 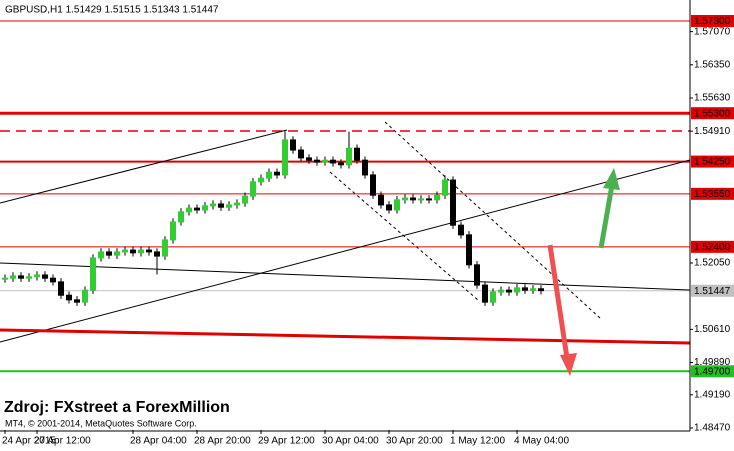 I want to click on y-tick-label: 1.49890, so click(x=712, y=362).